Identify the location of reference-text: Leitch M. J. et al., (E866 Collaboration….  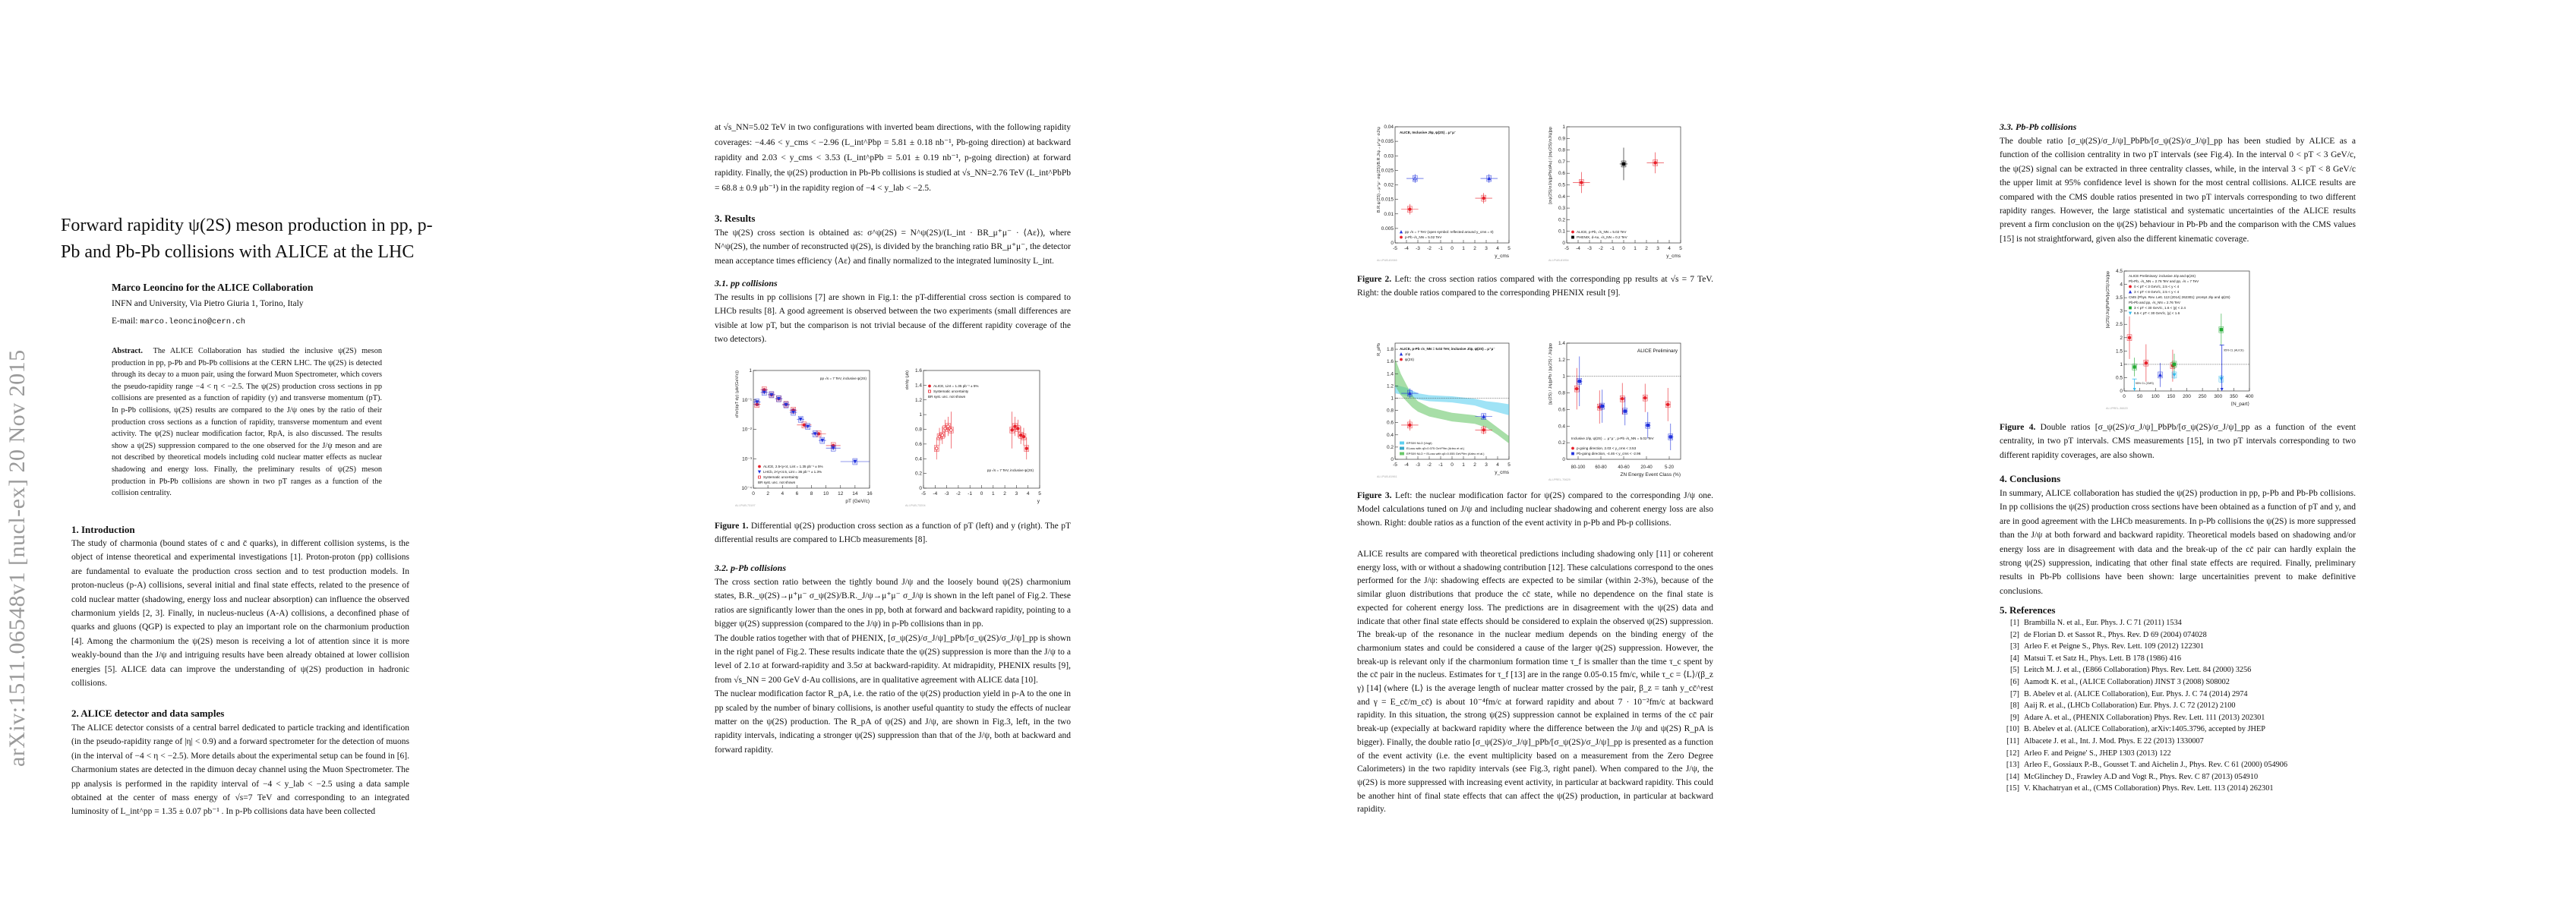
(2138, 670).